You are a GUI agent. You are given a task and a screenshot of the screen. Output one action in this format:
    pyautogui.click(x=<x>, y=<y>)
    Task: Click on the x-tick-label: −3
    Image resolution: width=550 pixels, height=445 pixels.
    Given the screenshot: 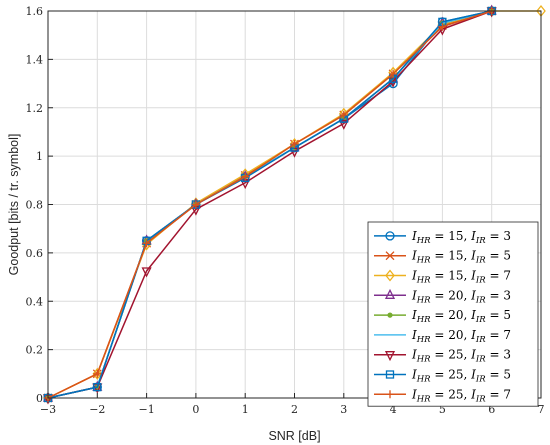 What is the action you would take?
    pyautogui.click(x=48, y=409)
    